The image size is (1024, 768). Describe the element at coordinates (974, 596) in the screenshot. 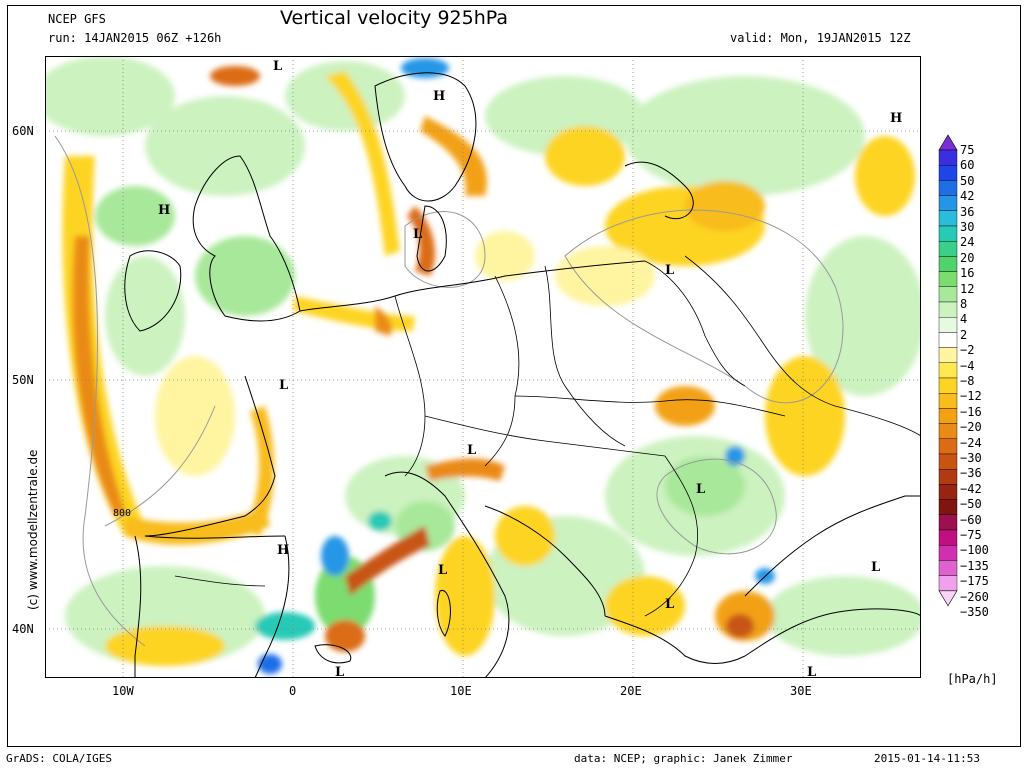

I see `colorbar-tick-label: −260` at that location.